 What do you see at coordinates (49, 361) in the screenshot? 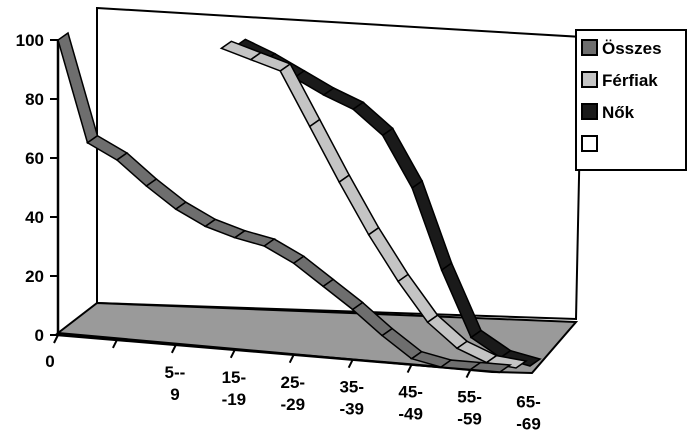
I see `x-tick-label: 0` at bounding box center [49, 361].